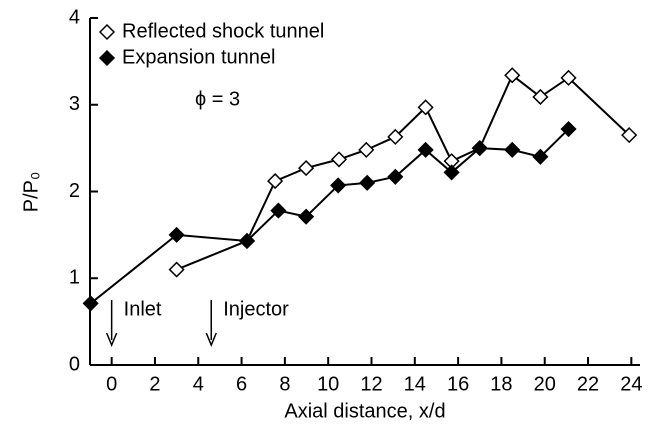 This screenshot has width=656, height=430. Describe the element at coordinates (256, 309) in the screenshot. I see `annotation: Injector` at that location.